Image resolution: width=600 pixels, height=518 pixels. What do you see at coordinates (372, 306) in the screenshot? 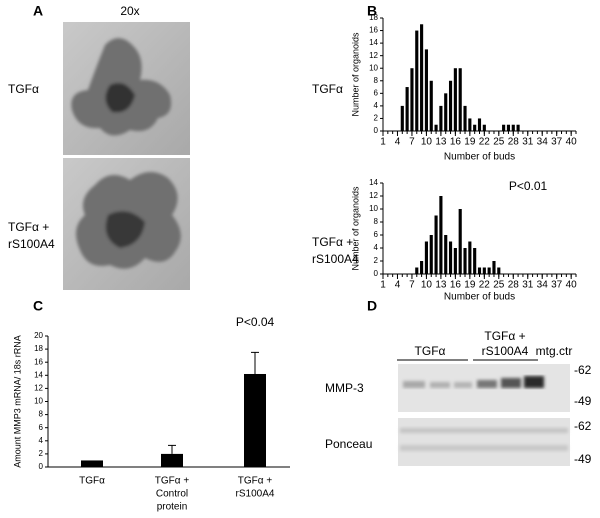
I see `panel-label: D` at bounding box center [372, 306].